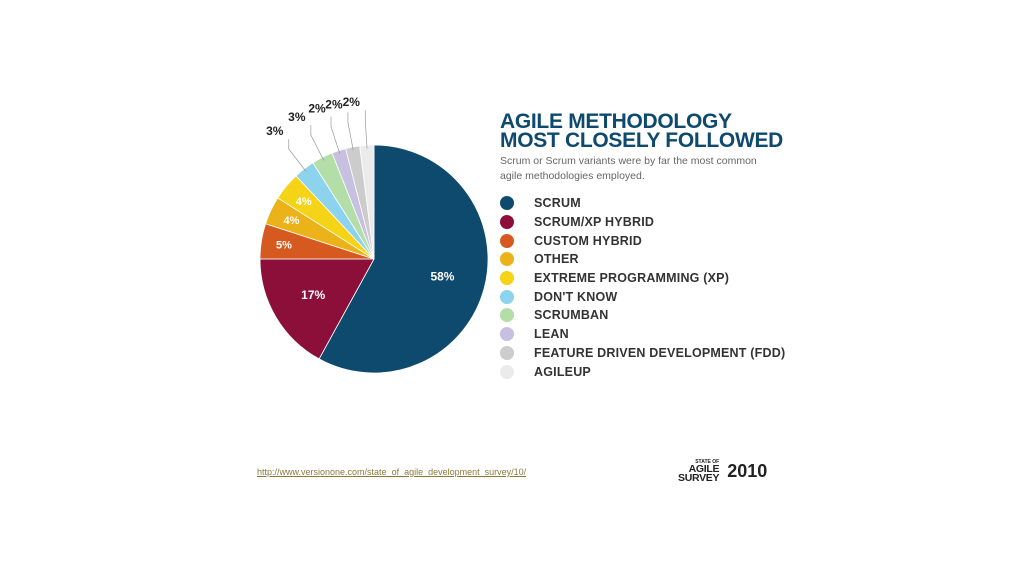 This screenshot has width=1024, height=576. I want to click on legend-item: OTHER, so click(642, 259).